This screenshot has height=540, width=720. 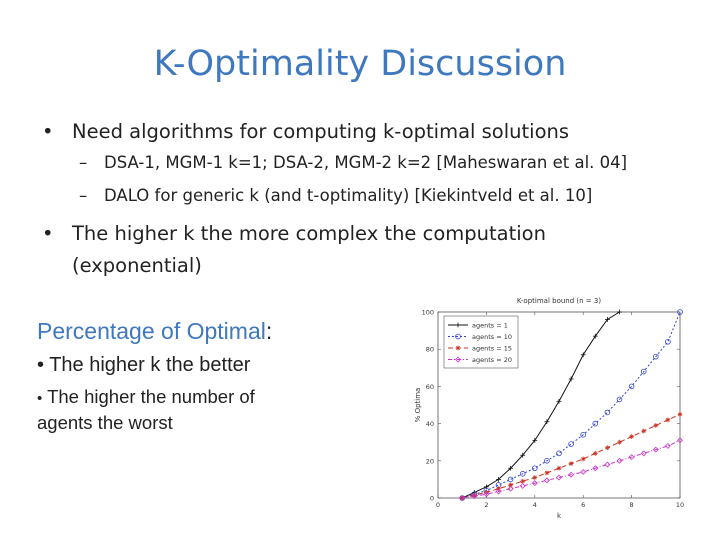 I want to click on y-tick-label: 80, so click(x=430, y=350).